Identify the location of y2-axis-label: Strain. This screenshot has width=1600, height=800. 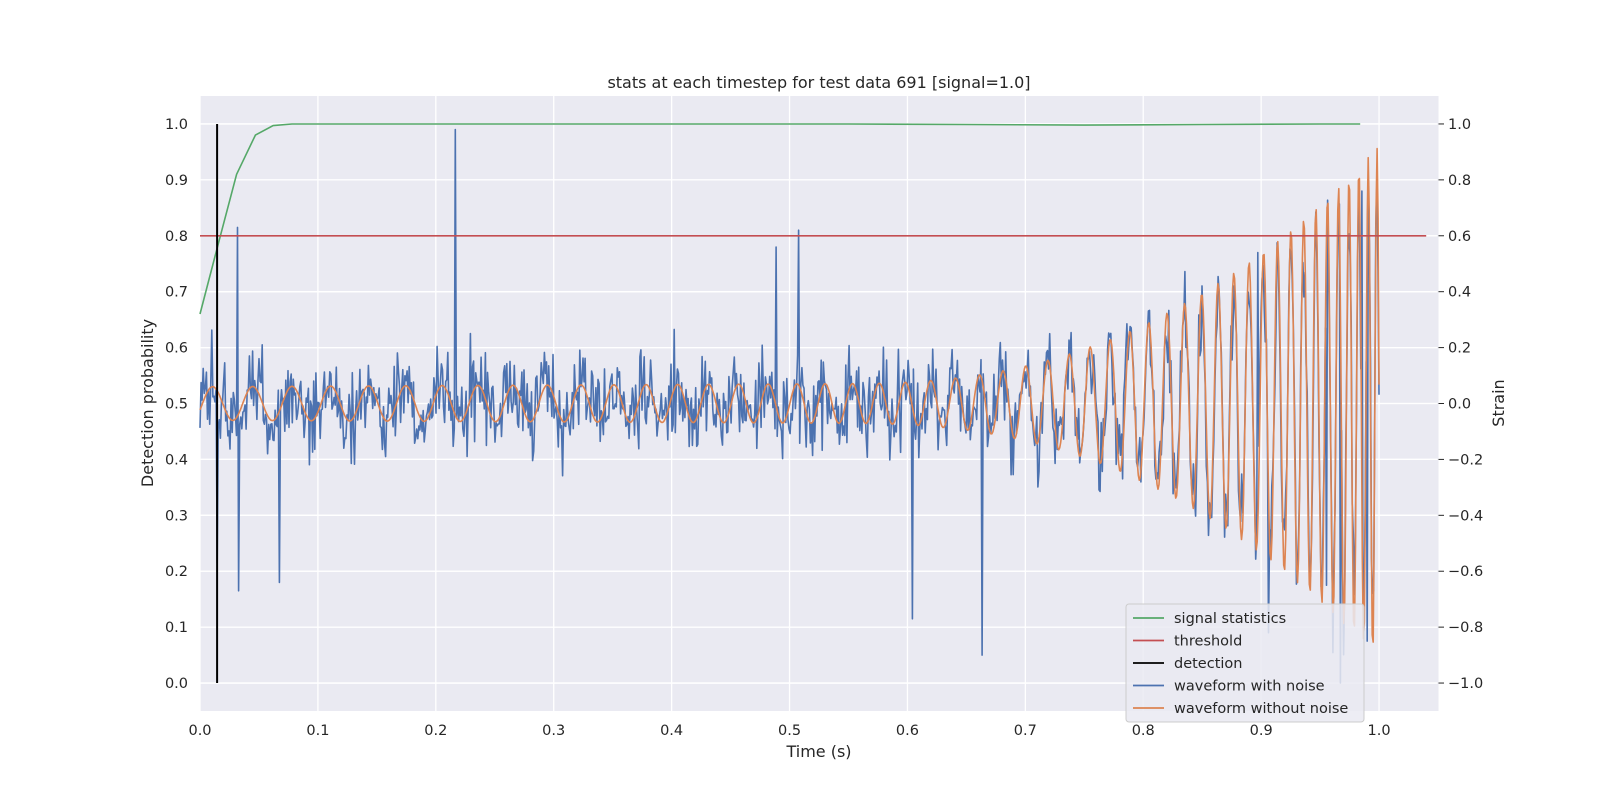
(1498, 402).